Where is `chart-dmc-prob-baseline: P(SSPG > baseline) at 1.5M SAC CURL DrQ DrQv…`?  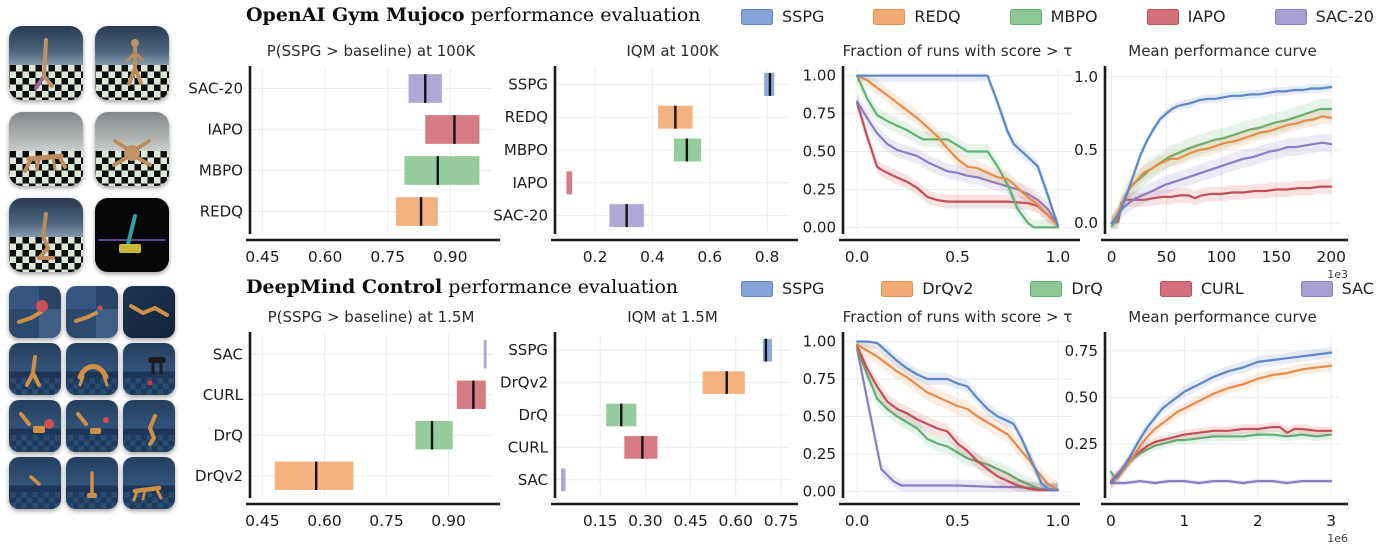
chart-dmc-prob-baseline: P(SSPG > baseline) at 1.5M SAC CURL DrQ DrQv… is located at coordinates (347, 419).